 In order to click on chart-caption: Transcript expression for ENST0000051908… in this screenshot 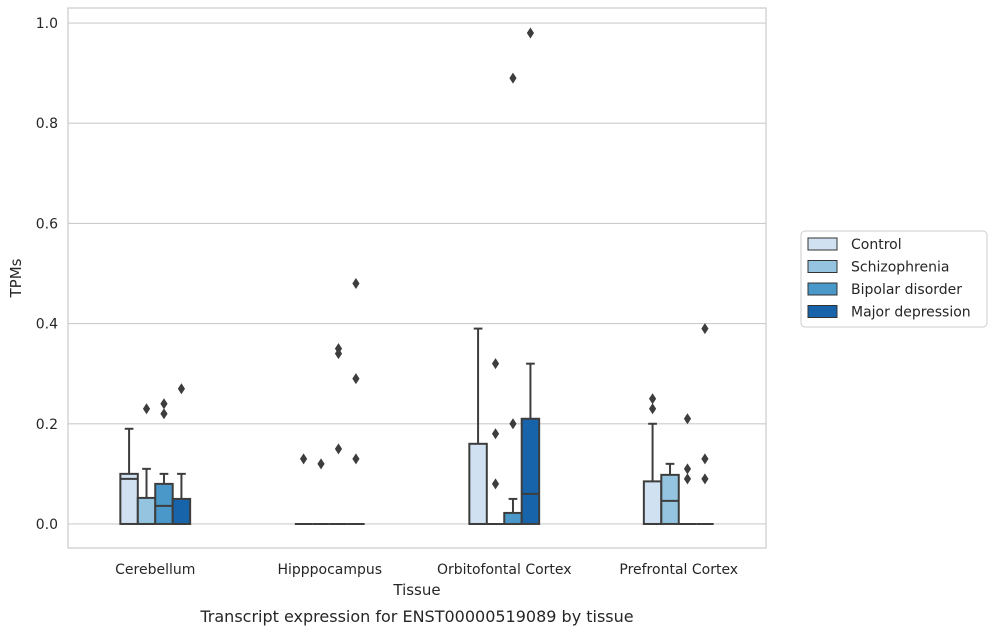, I will do `click(416, 616)`.